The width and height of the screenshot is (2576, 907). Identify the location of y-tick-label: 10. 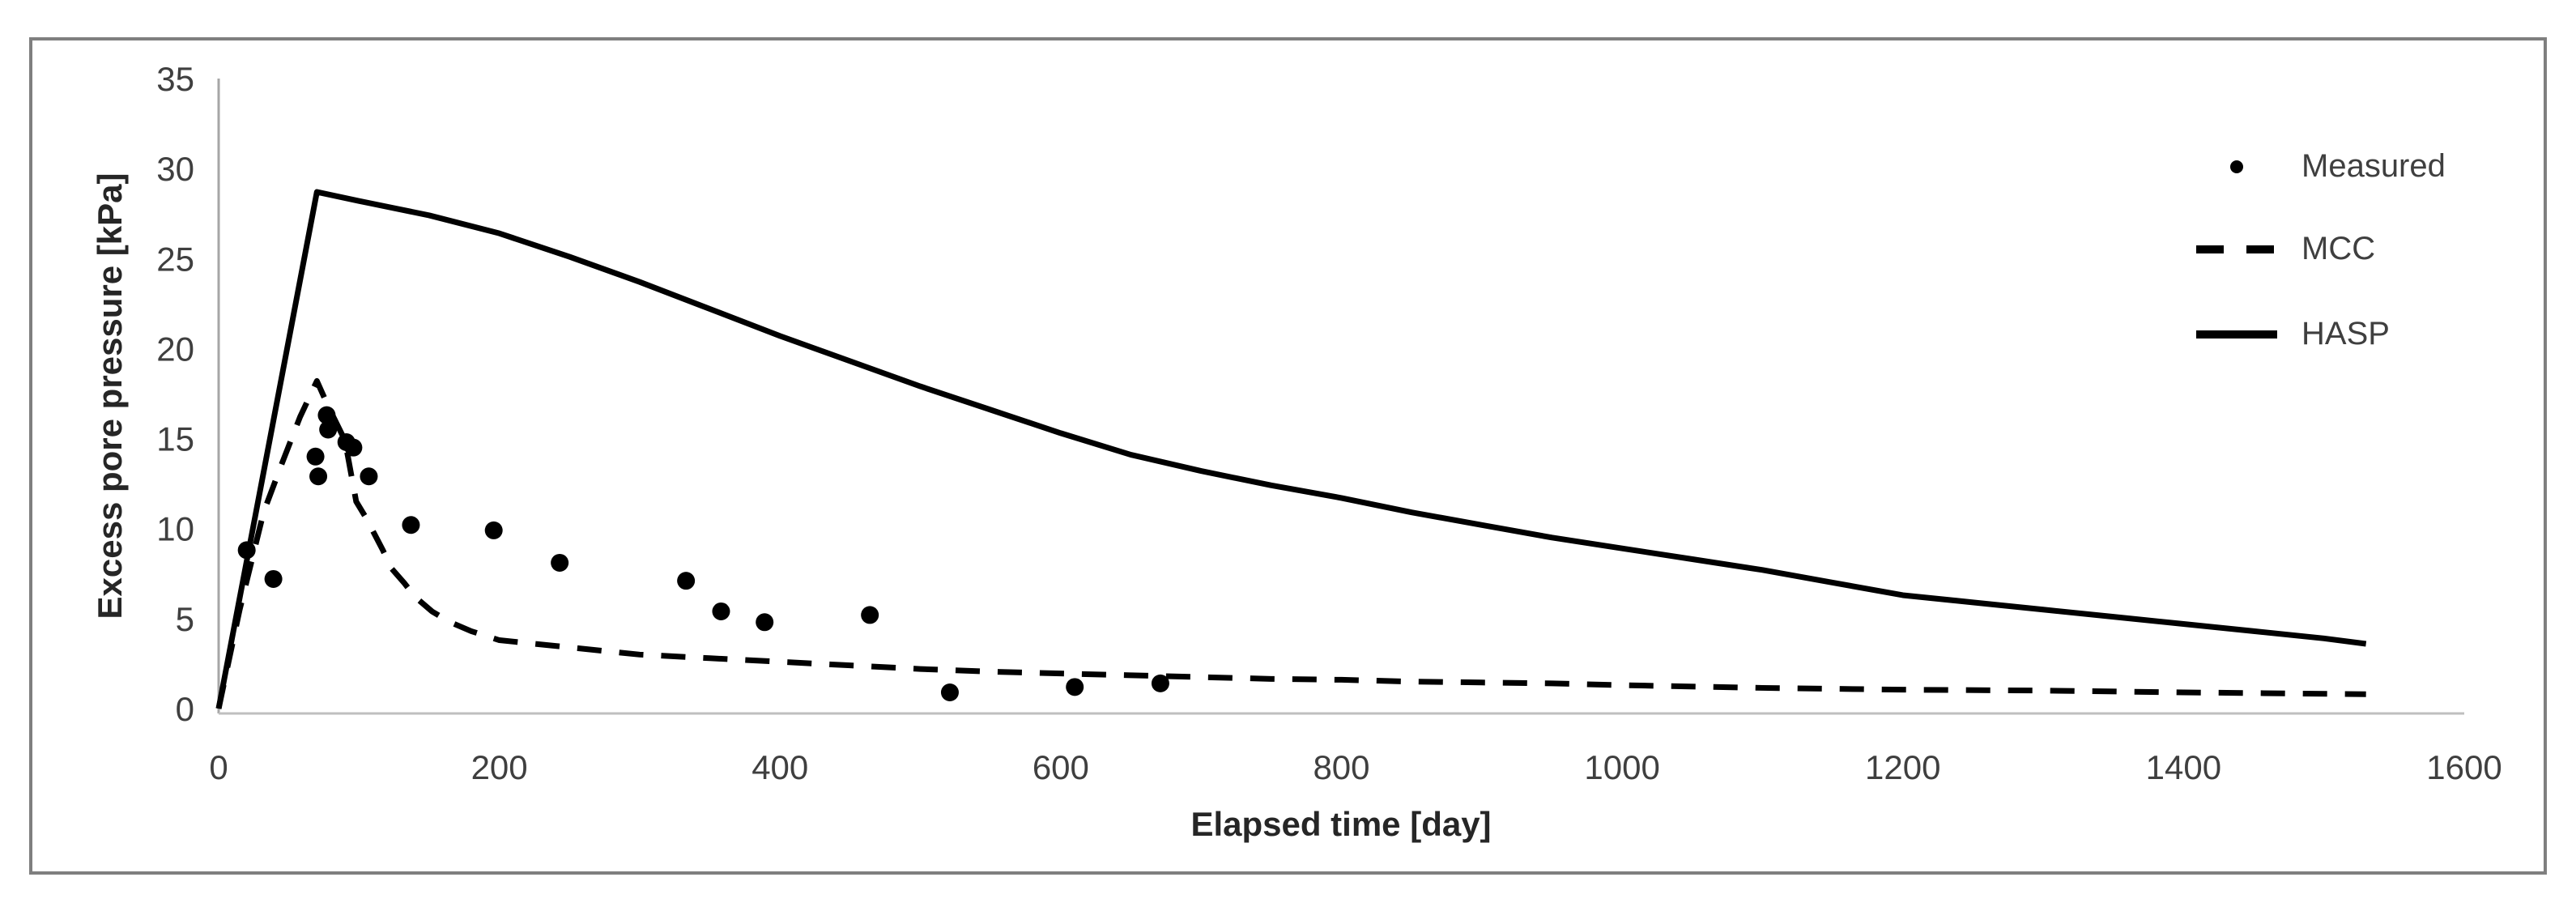
(175, 529).